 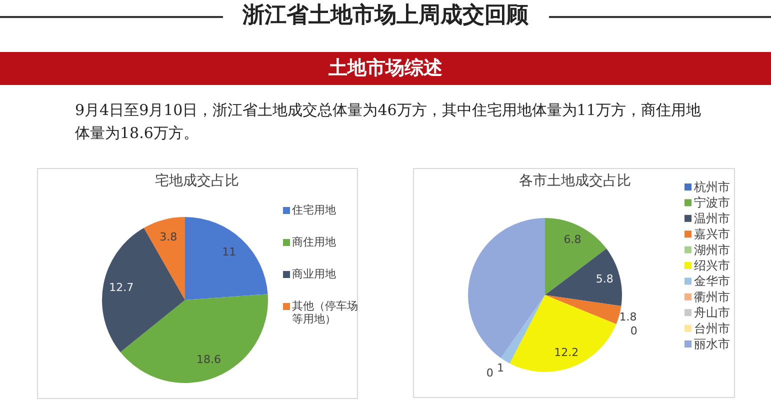 I want to click on data-label: 18.6, so click(x=208, y=359).